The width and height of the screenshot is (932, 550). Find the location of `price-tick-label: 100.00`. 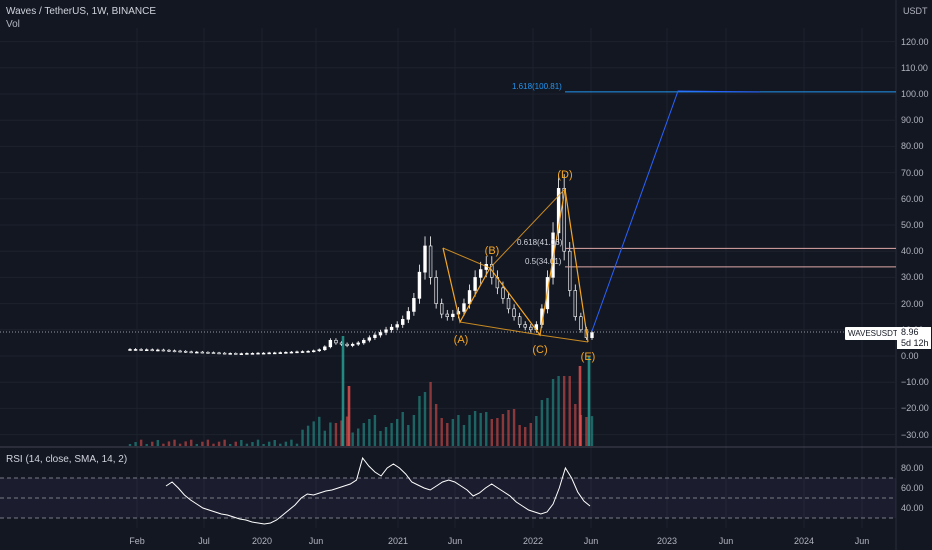

price-tick-label: 100.00 is located at coordinates (915, 94).